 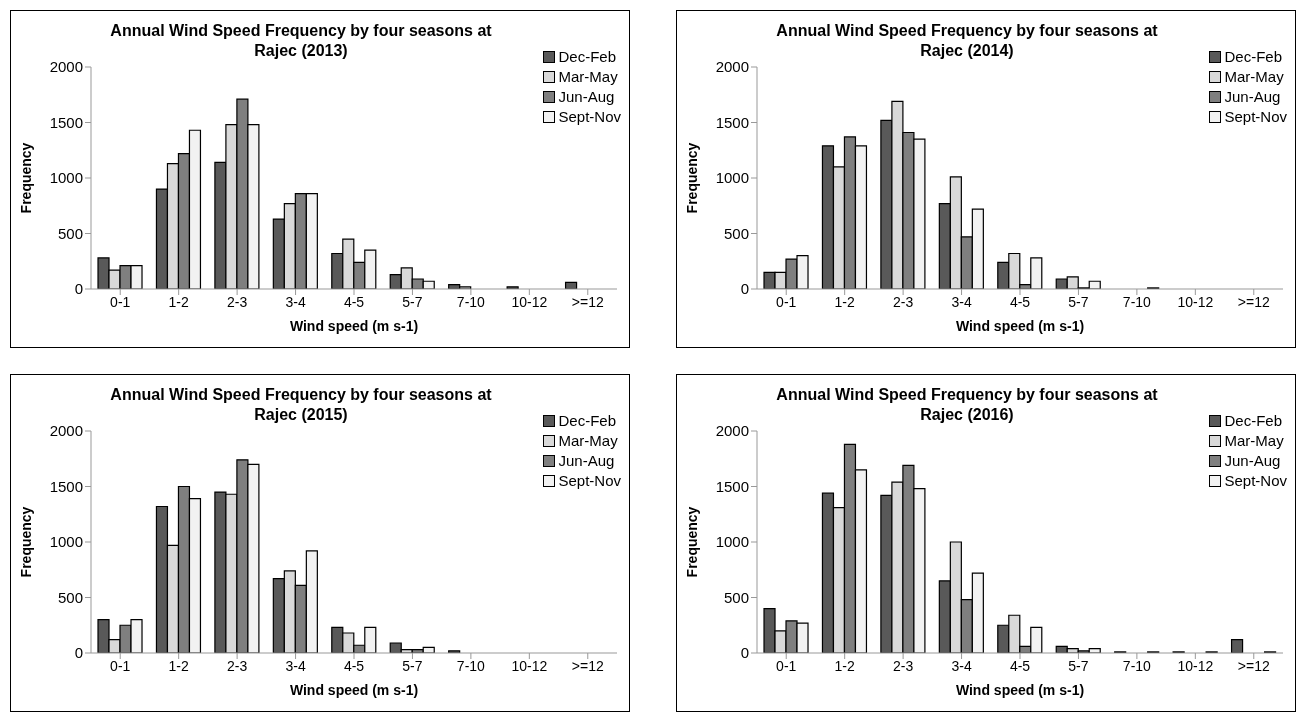 What do you see at coordinates (301, 405) in the screenshot?
I see `chart-title: Annual Wind Speed Frequency by four seasons at Rajec (2015)` at bounding box center [301, 405].